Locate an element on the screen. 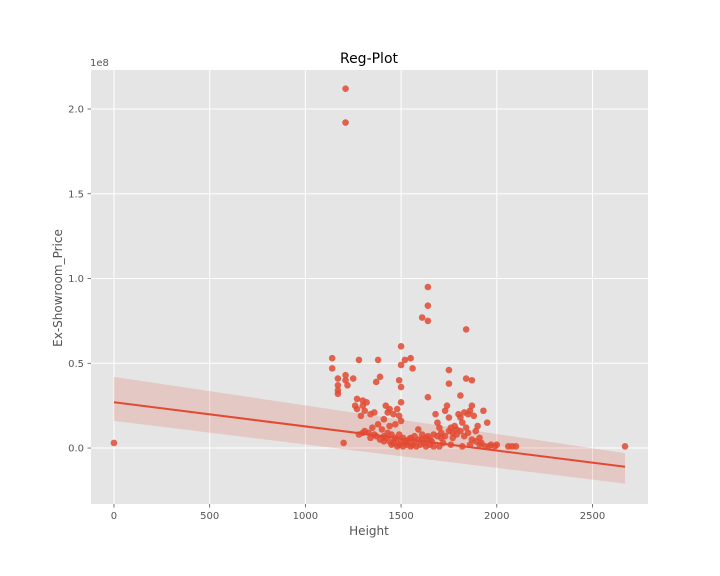 This screenshot has width=720, height=576. y-tick-label: 0.5 is located at coordinates (76, 364).